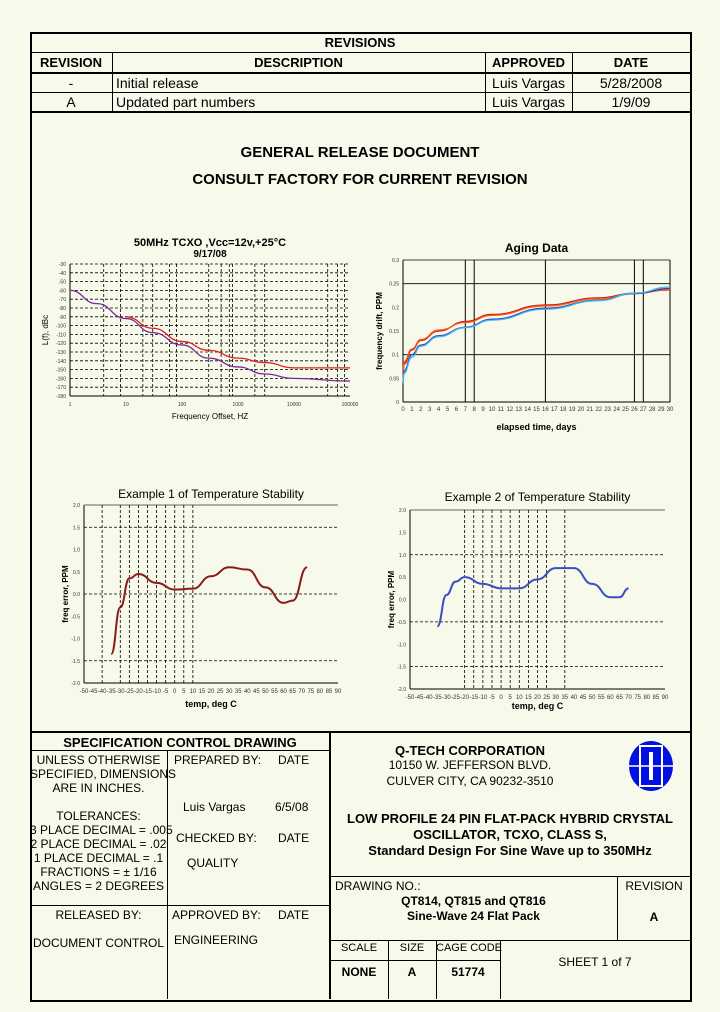  I want to click on col-header-revision: REVISION, so click(71, 62).